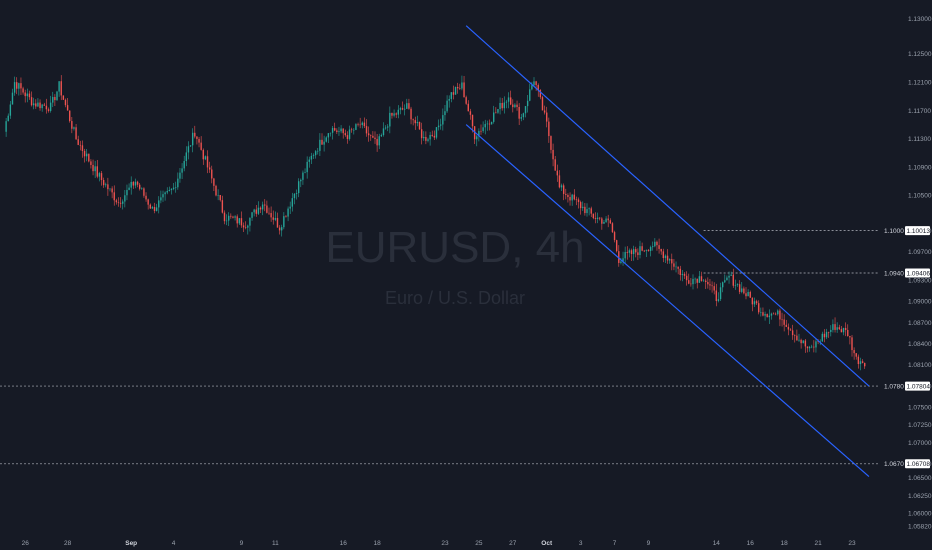  Describe the element at coordinates (920, 83) in the screenshot. I see `price-tick-label: 1.12100` at that location.